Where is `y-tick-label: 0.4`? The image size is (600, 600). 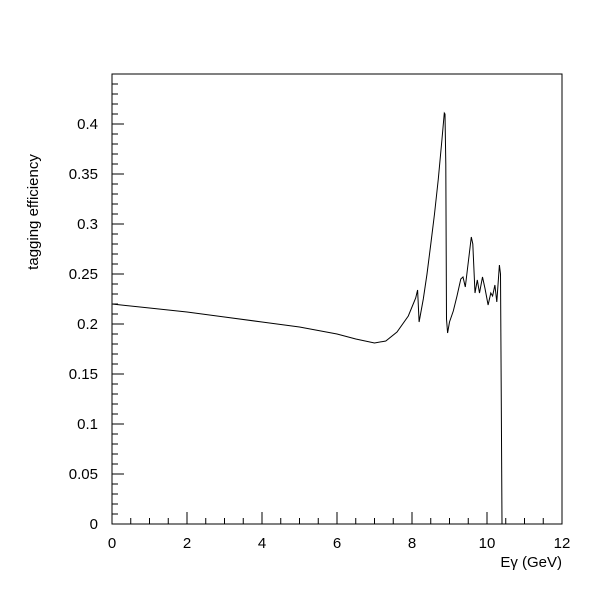 y-tick-label: 0.4 is located at coordinates (87, 124).